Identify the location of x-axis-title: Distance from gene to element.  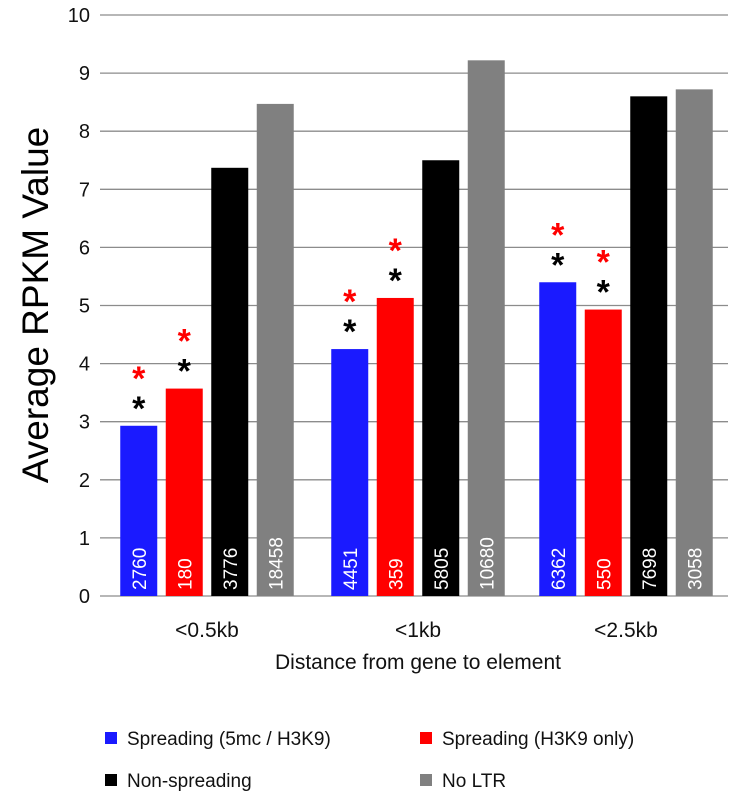
(418, 662).